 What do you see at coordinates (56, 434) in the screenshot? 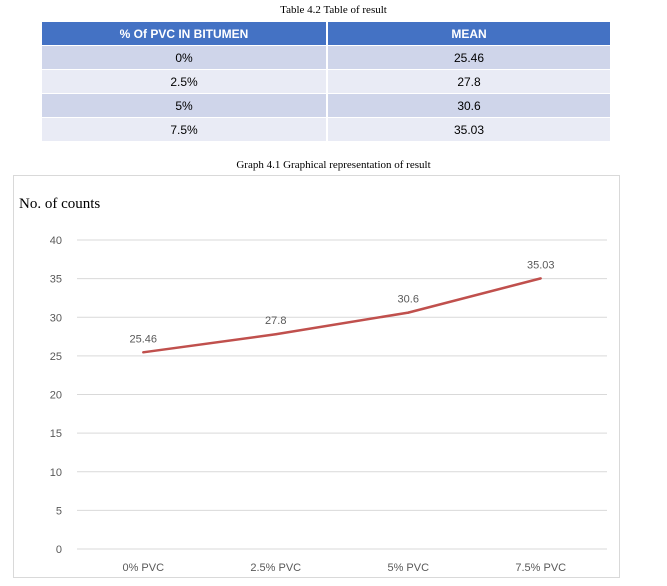
I see `y-tick-label: 15` at bounding box center [56, 434].